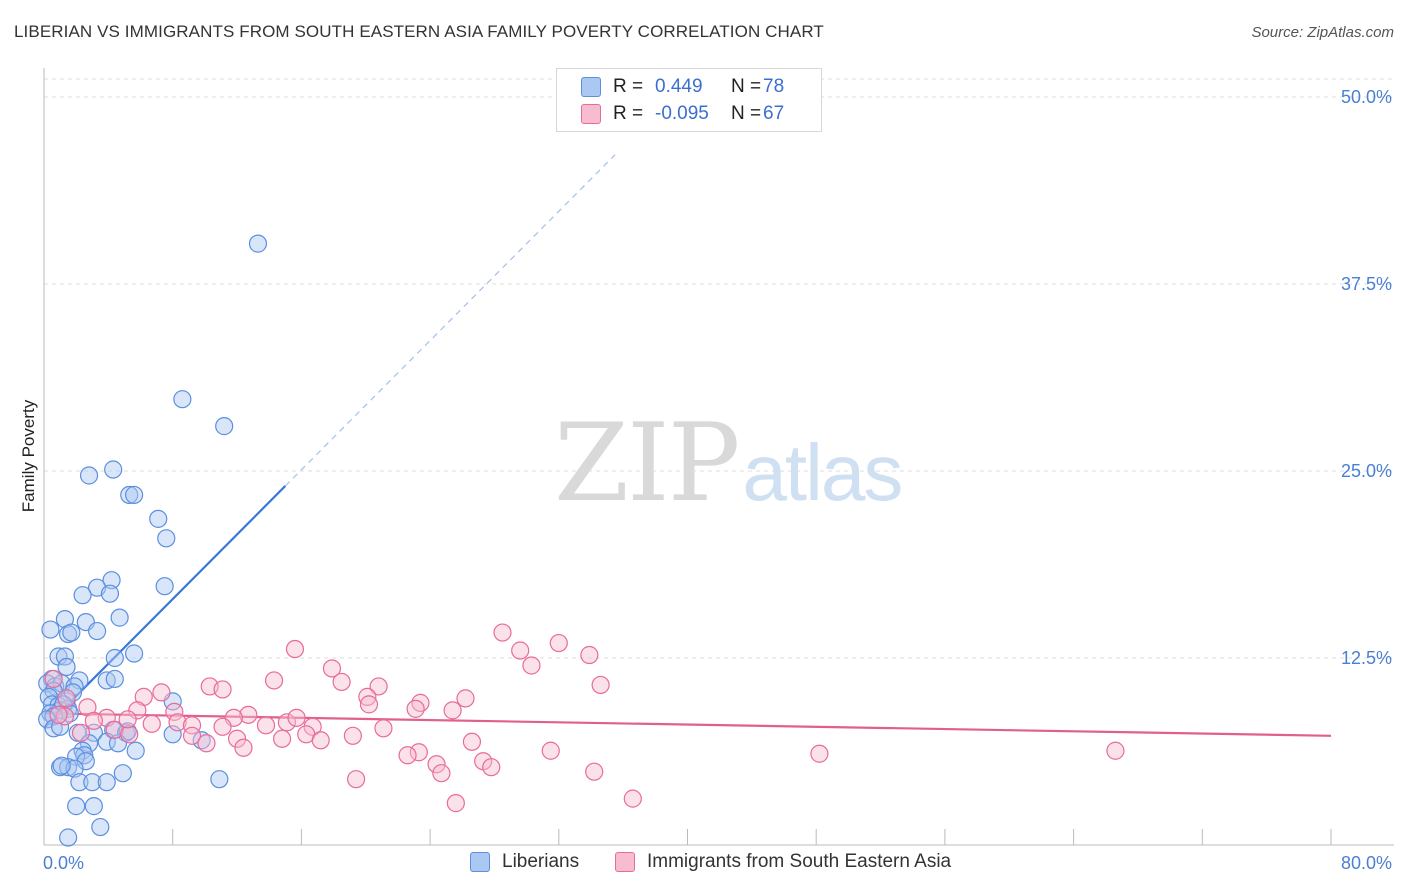 Image resolution: width=1406 pixels, height=892 pixels. I want to click on watermark-zip: ZIP, so click(647, 463).